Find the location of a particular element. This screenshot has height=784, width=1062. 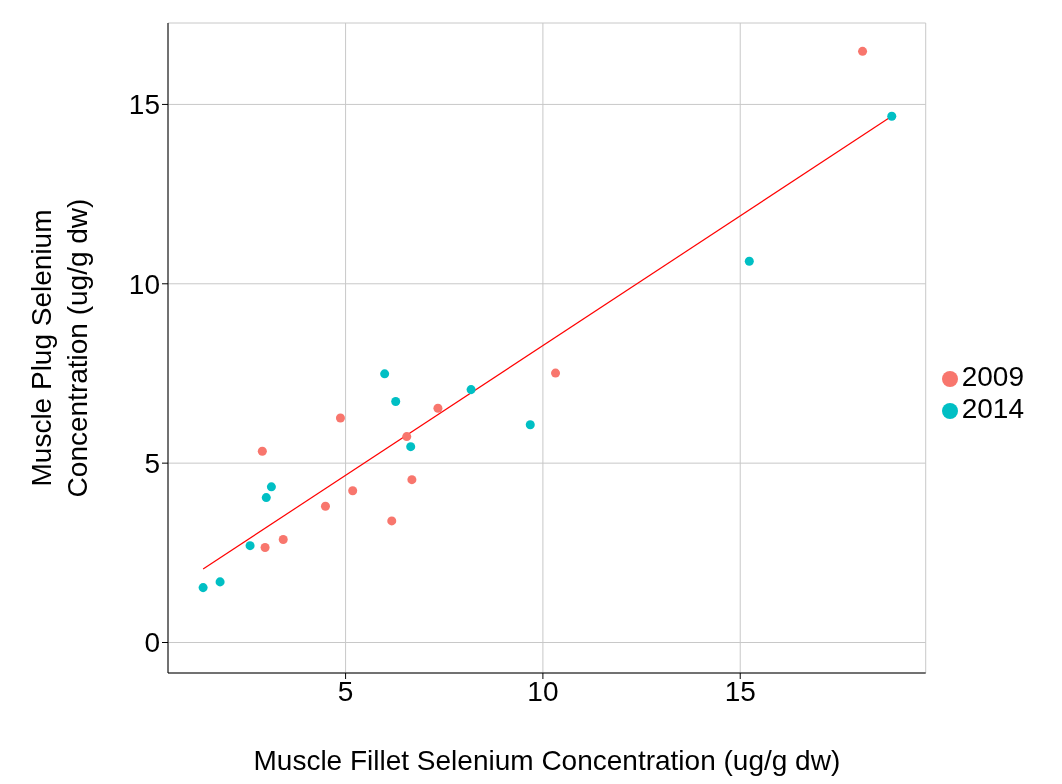

y-tick-label: 5 is located at coordinates (152, 464).